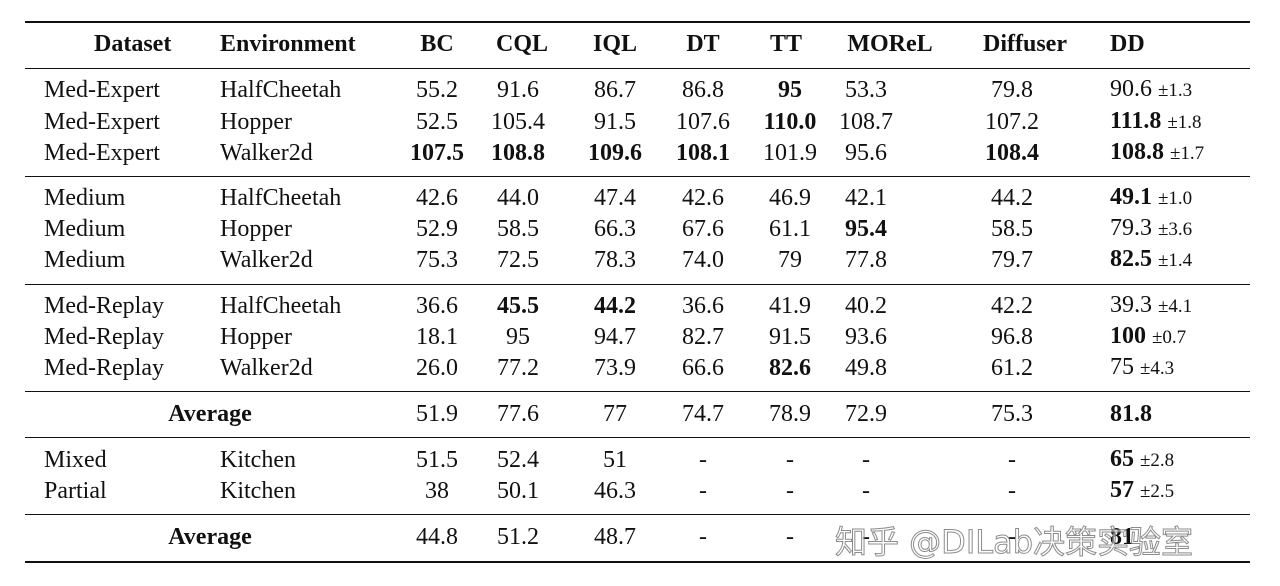  I want to click on dd-cell: 49.1 ±1.0, so click(1151, 198).